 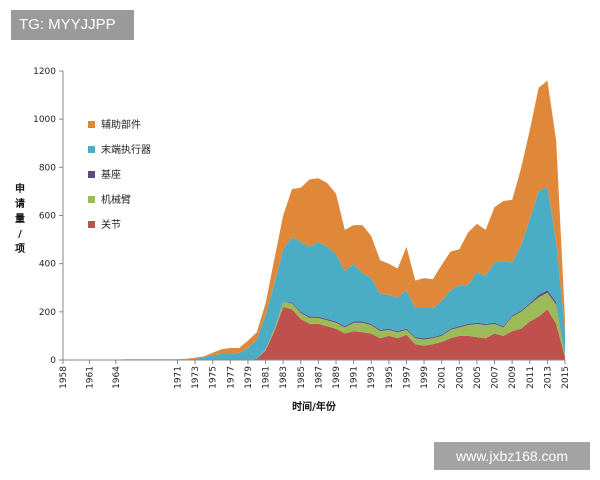 What do you see at coordinates (319, 377) in the screenshot?
I see `x-tick-label: 1987` at bounding box center [319, 377].